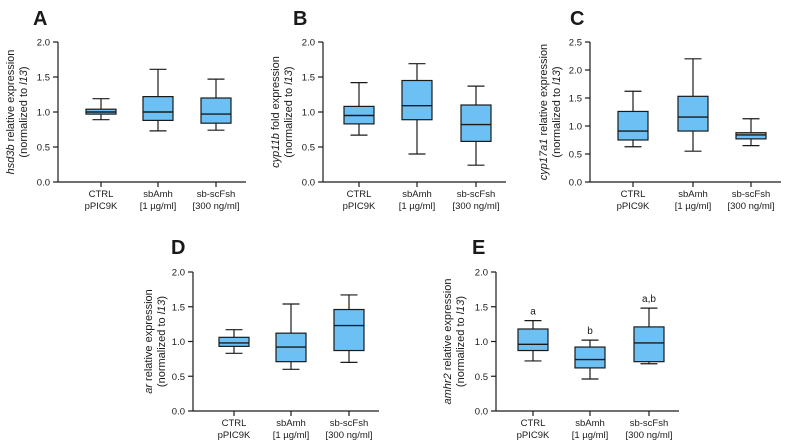 The height and width of the screenshot is (444, 799). What do you see at coordinates (276, 112) in the screenshot?
I see `y-axis-label: cyp11b fold expression` at bounding box center [276, 112].